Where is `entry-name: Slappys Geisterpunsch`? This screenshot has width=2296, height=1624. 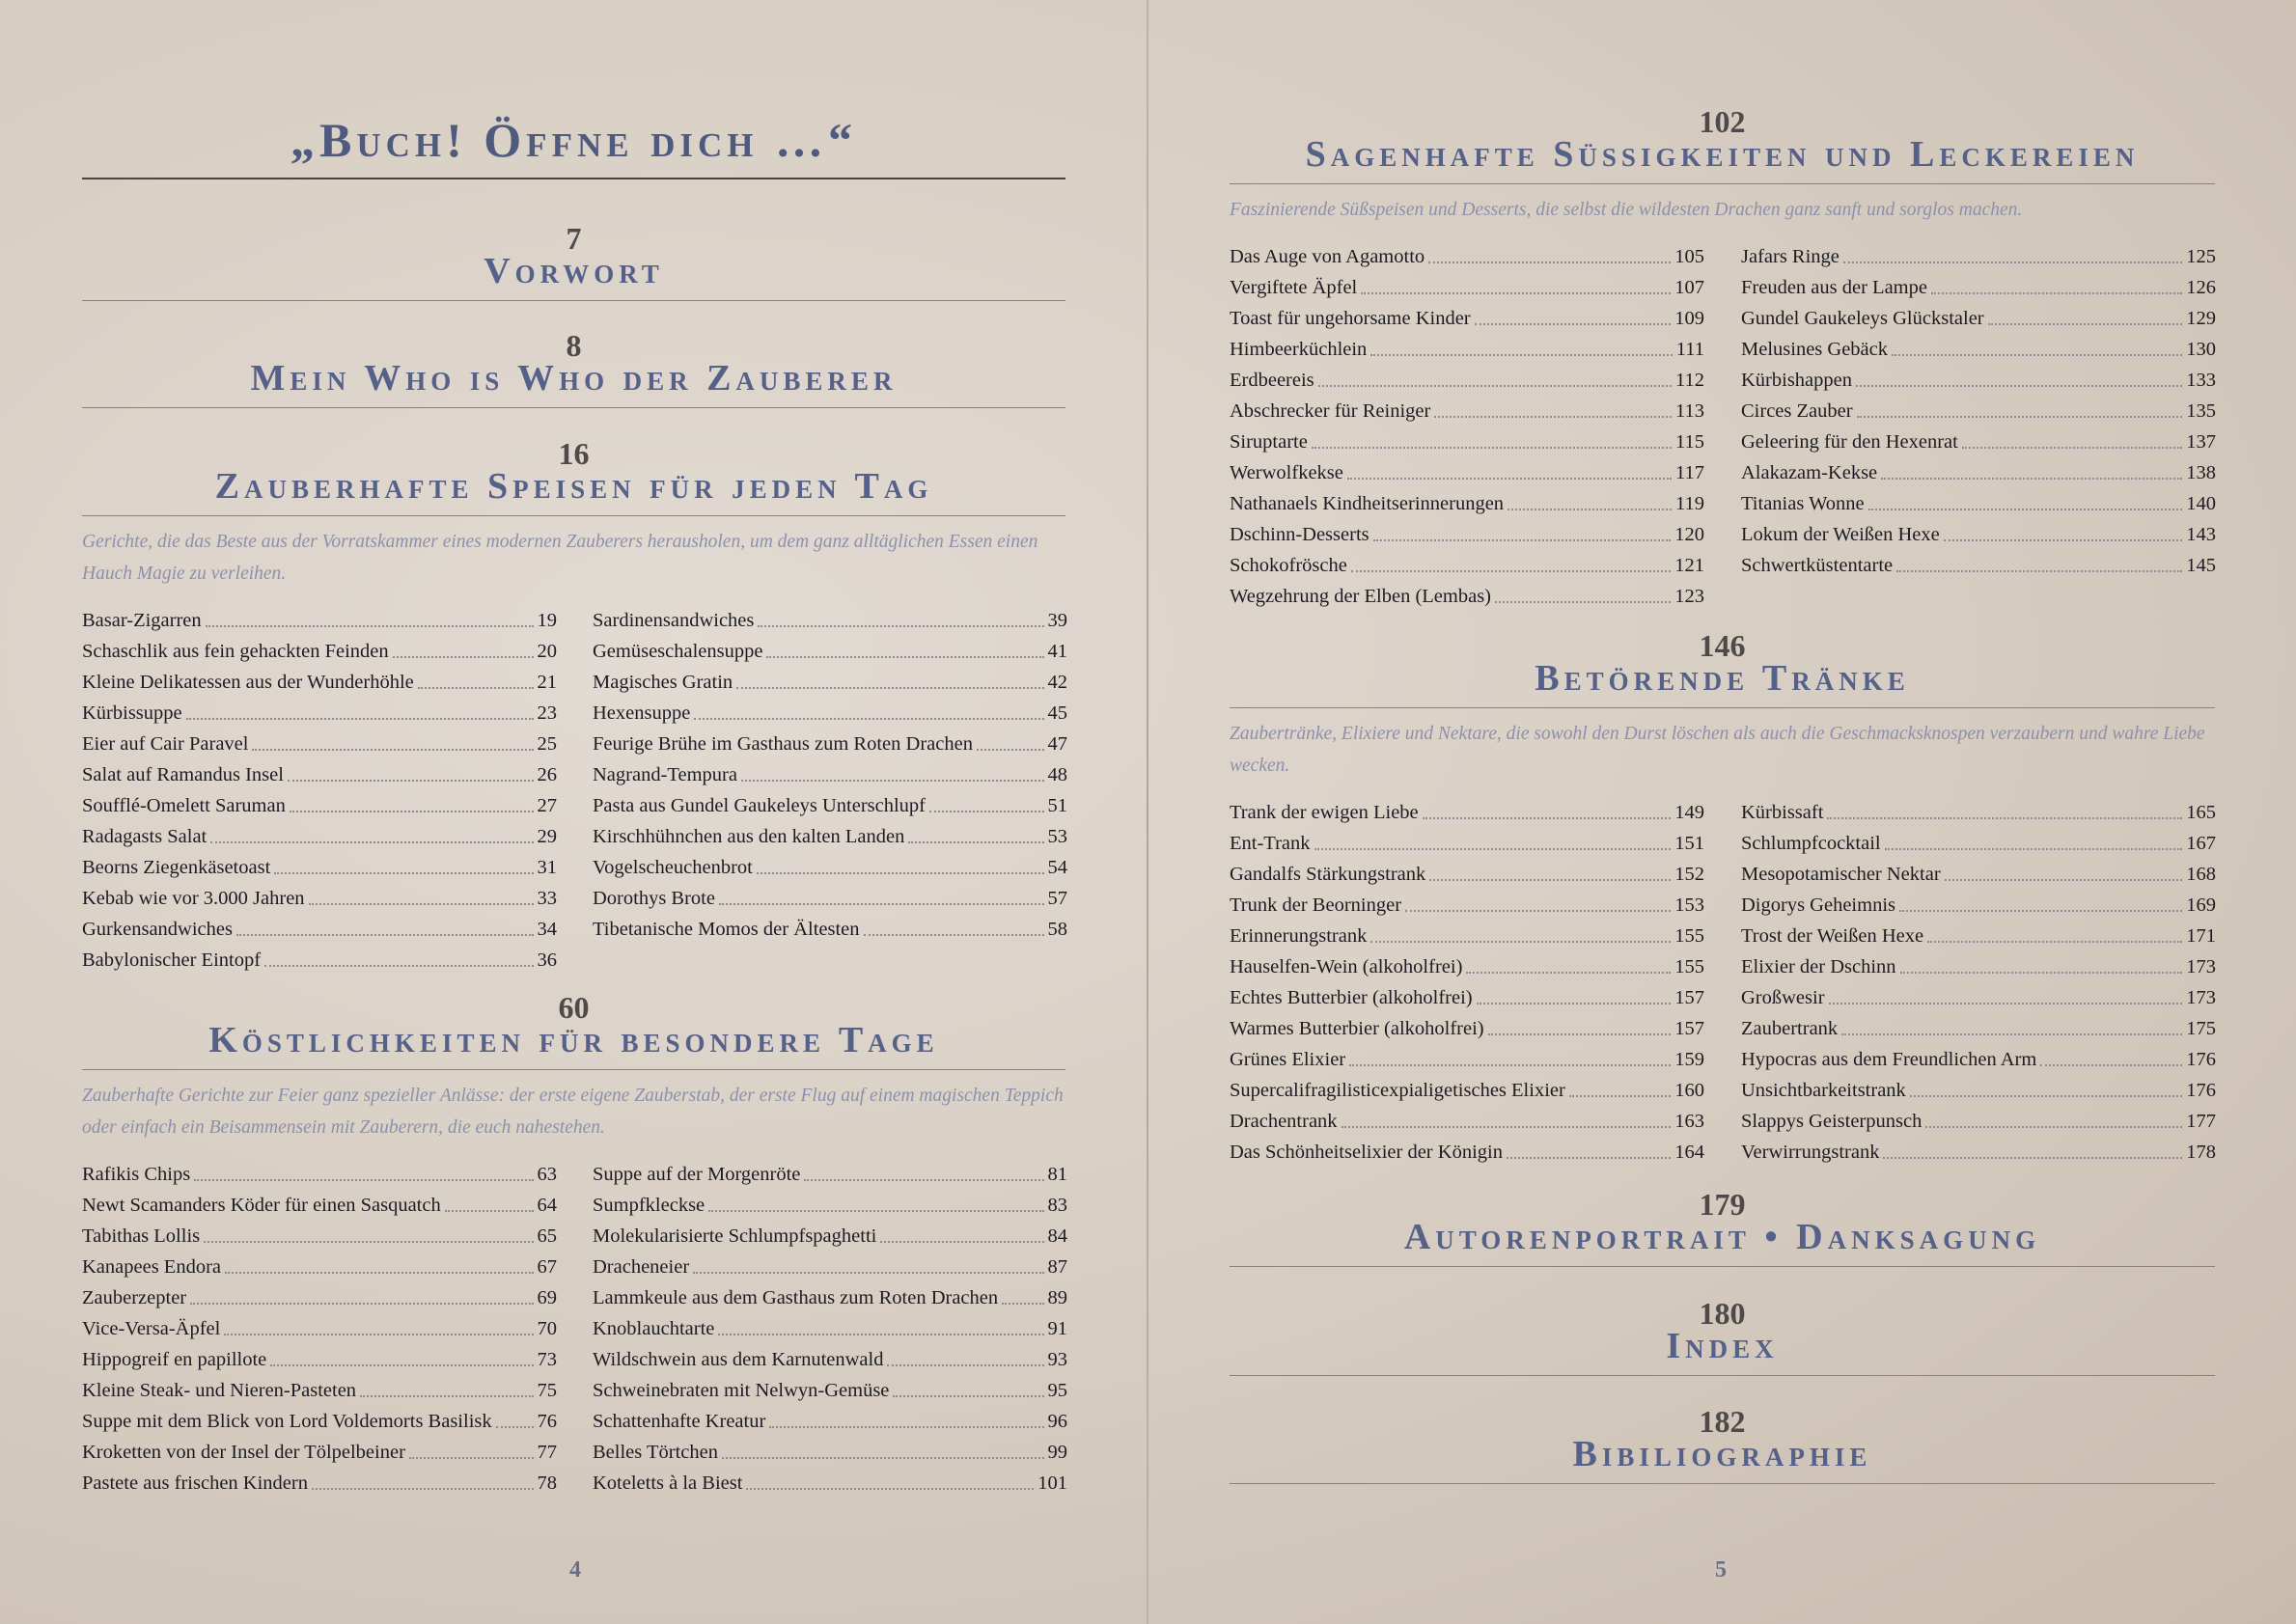 entry-name: Slappys Geisterpunsch is located at coordinates (1832, 1121).